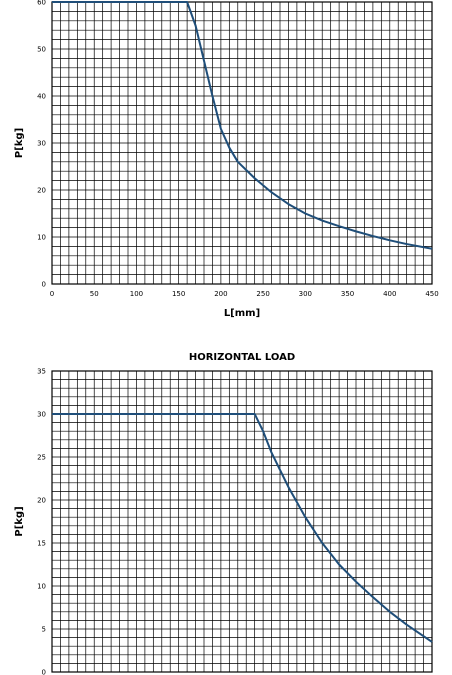 The image size is (452, 675). I want to click on y-tick-label: 35, so click(41, 372).